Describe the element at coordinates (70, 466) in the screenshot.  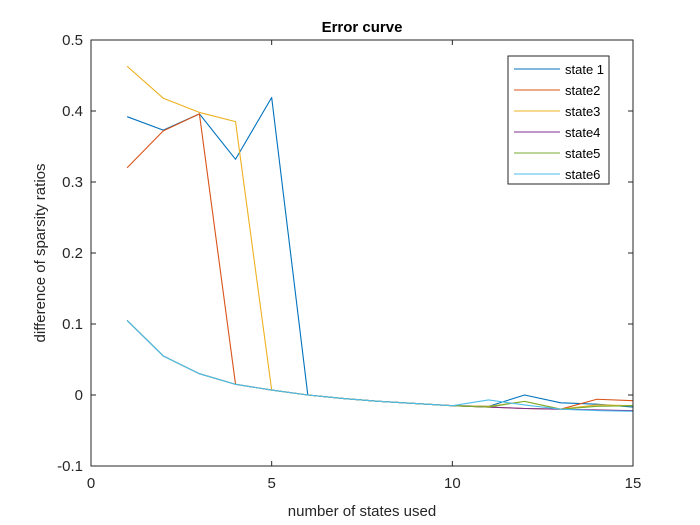
I see `y-tick-label: -0.1` at that location.